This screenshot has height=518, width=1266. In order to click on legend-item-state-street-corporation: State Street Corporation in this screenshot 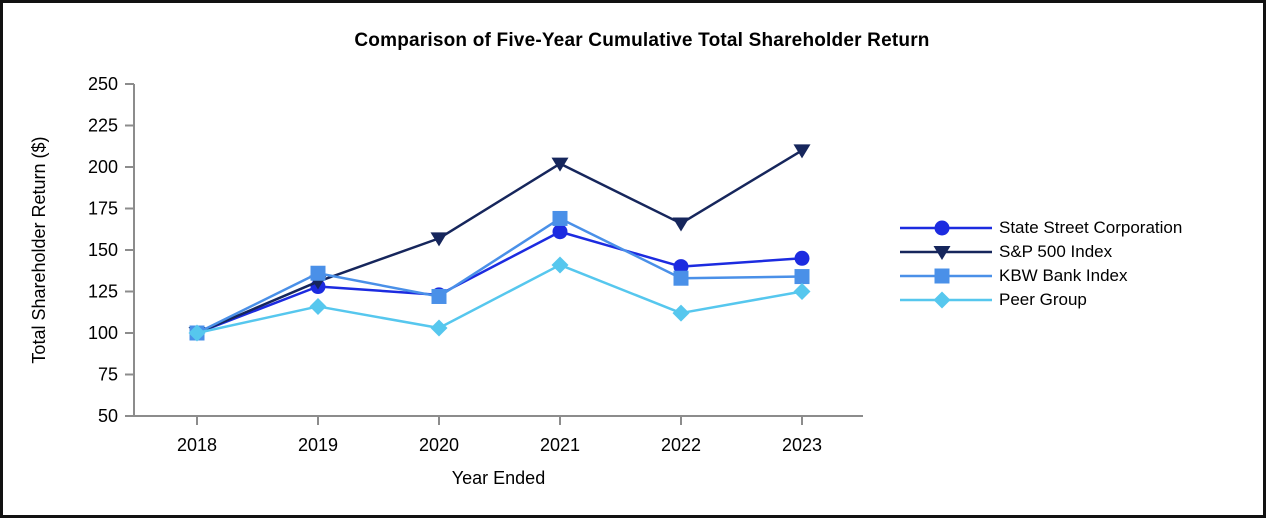, I will do `click(1041, 228)`.